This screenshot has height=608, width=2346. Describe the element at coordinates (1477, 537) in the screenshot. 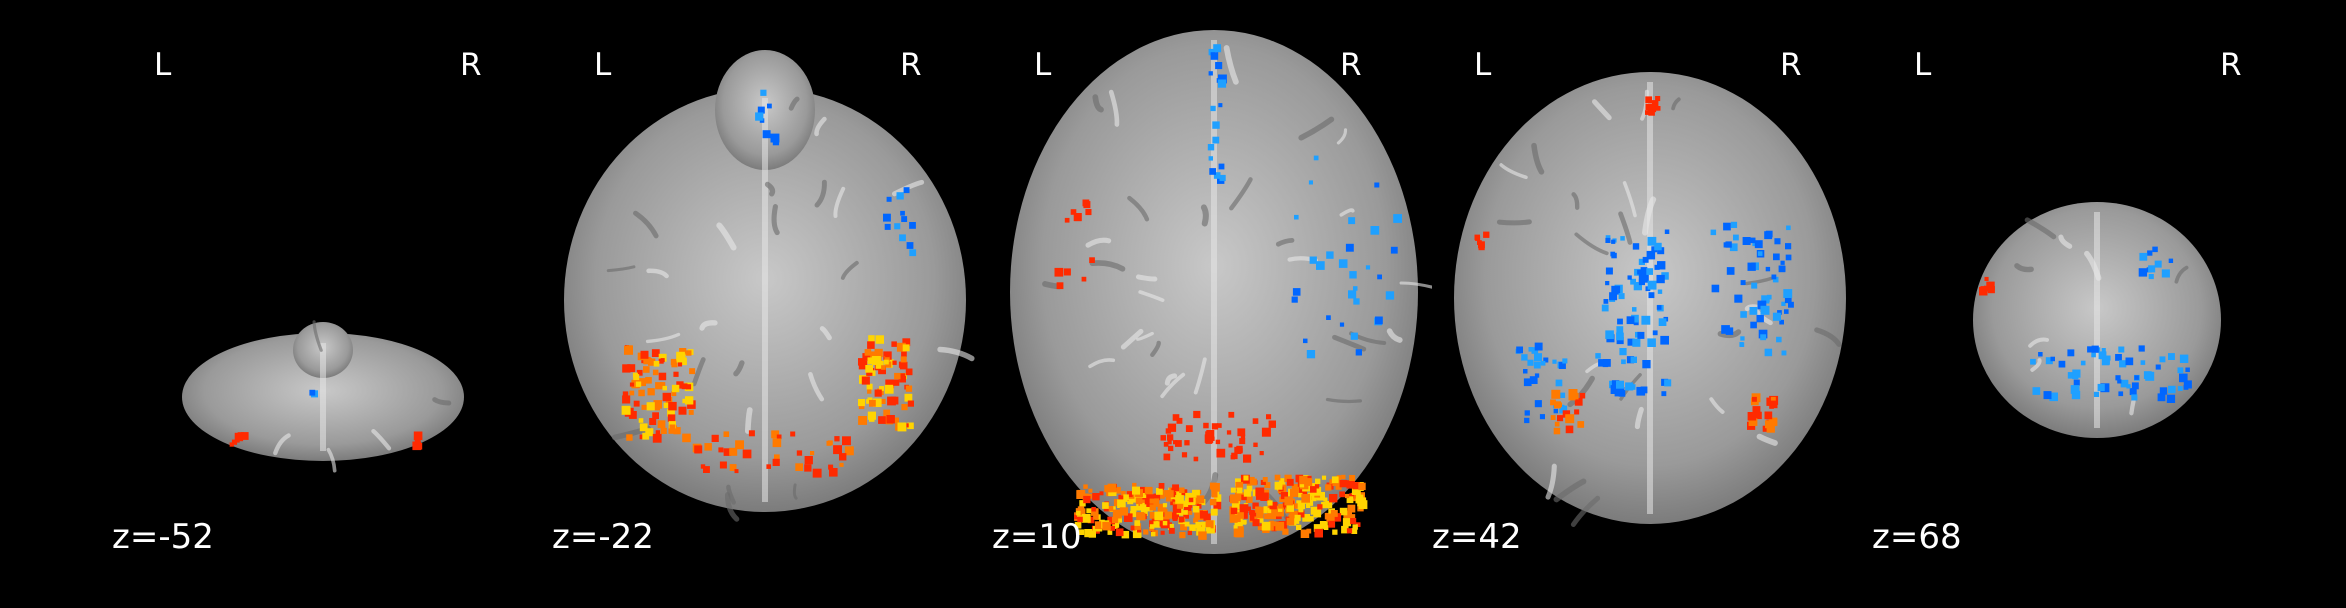

I see `slice-coordinate-label: z=42` at that location.